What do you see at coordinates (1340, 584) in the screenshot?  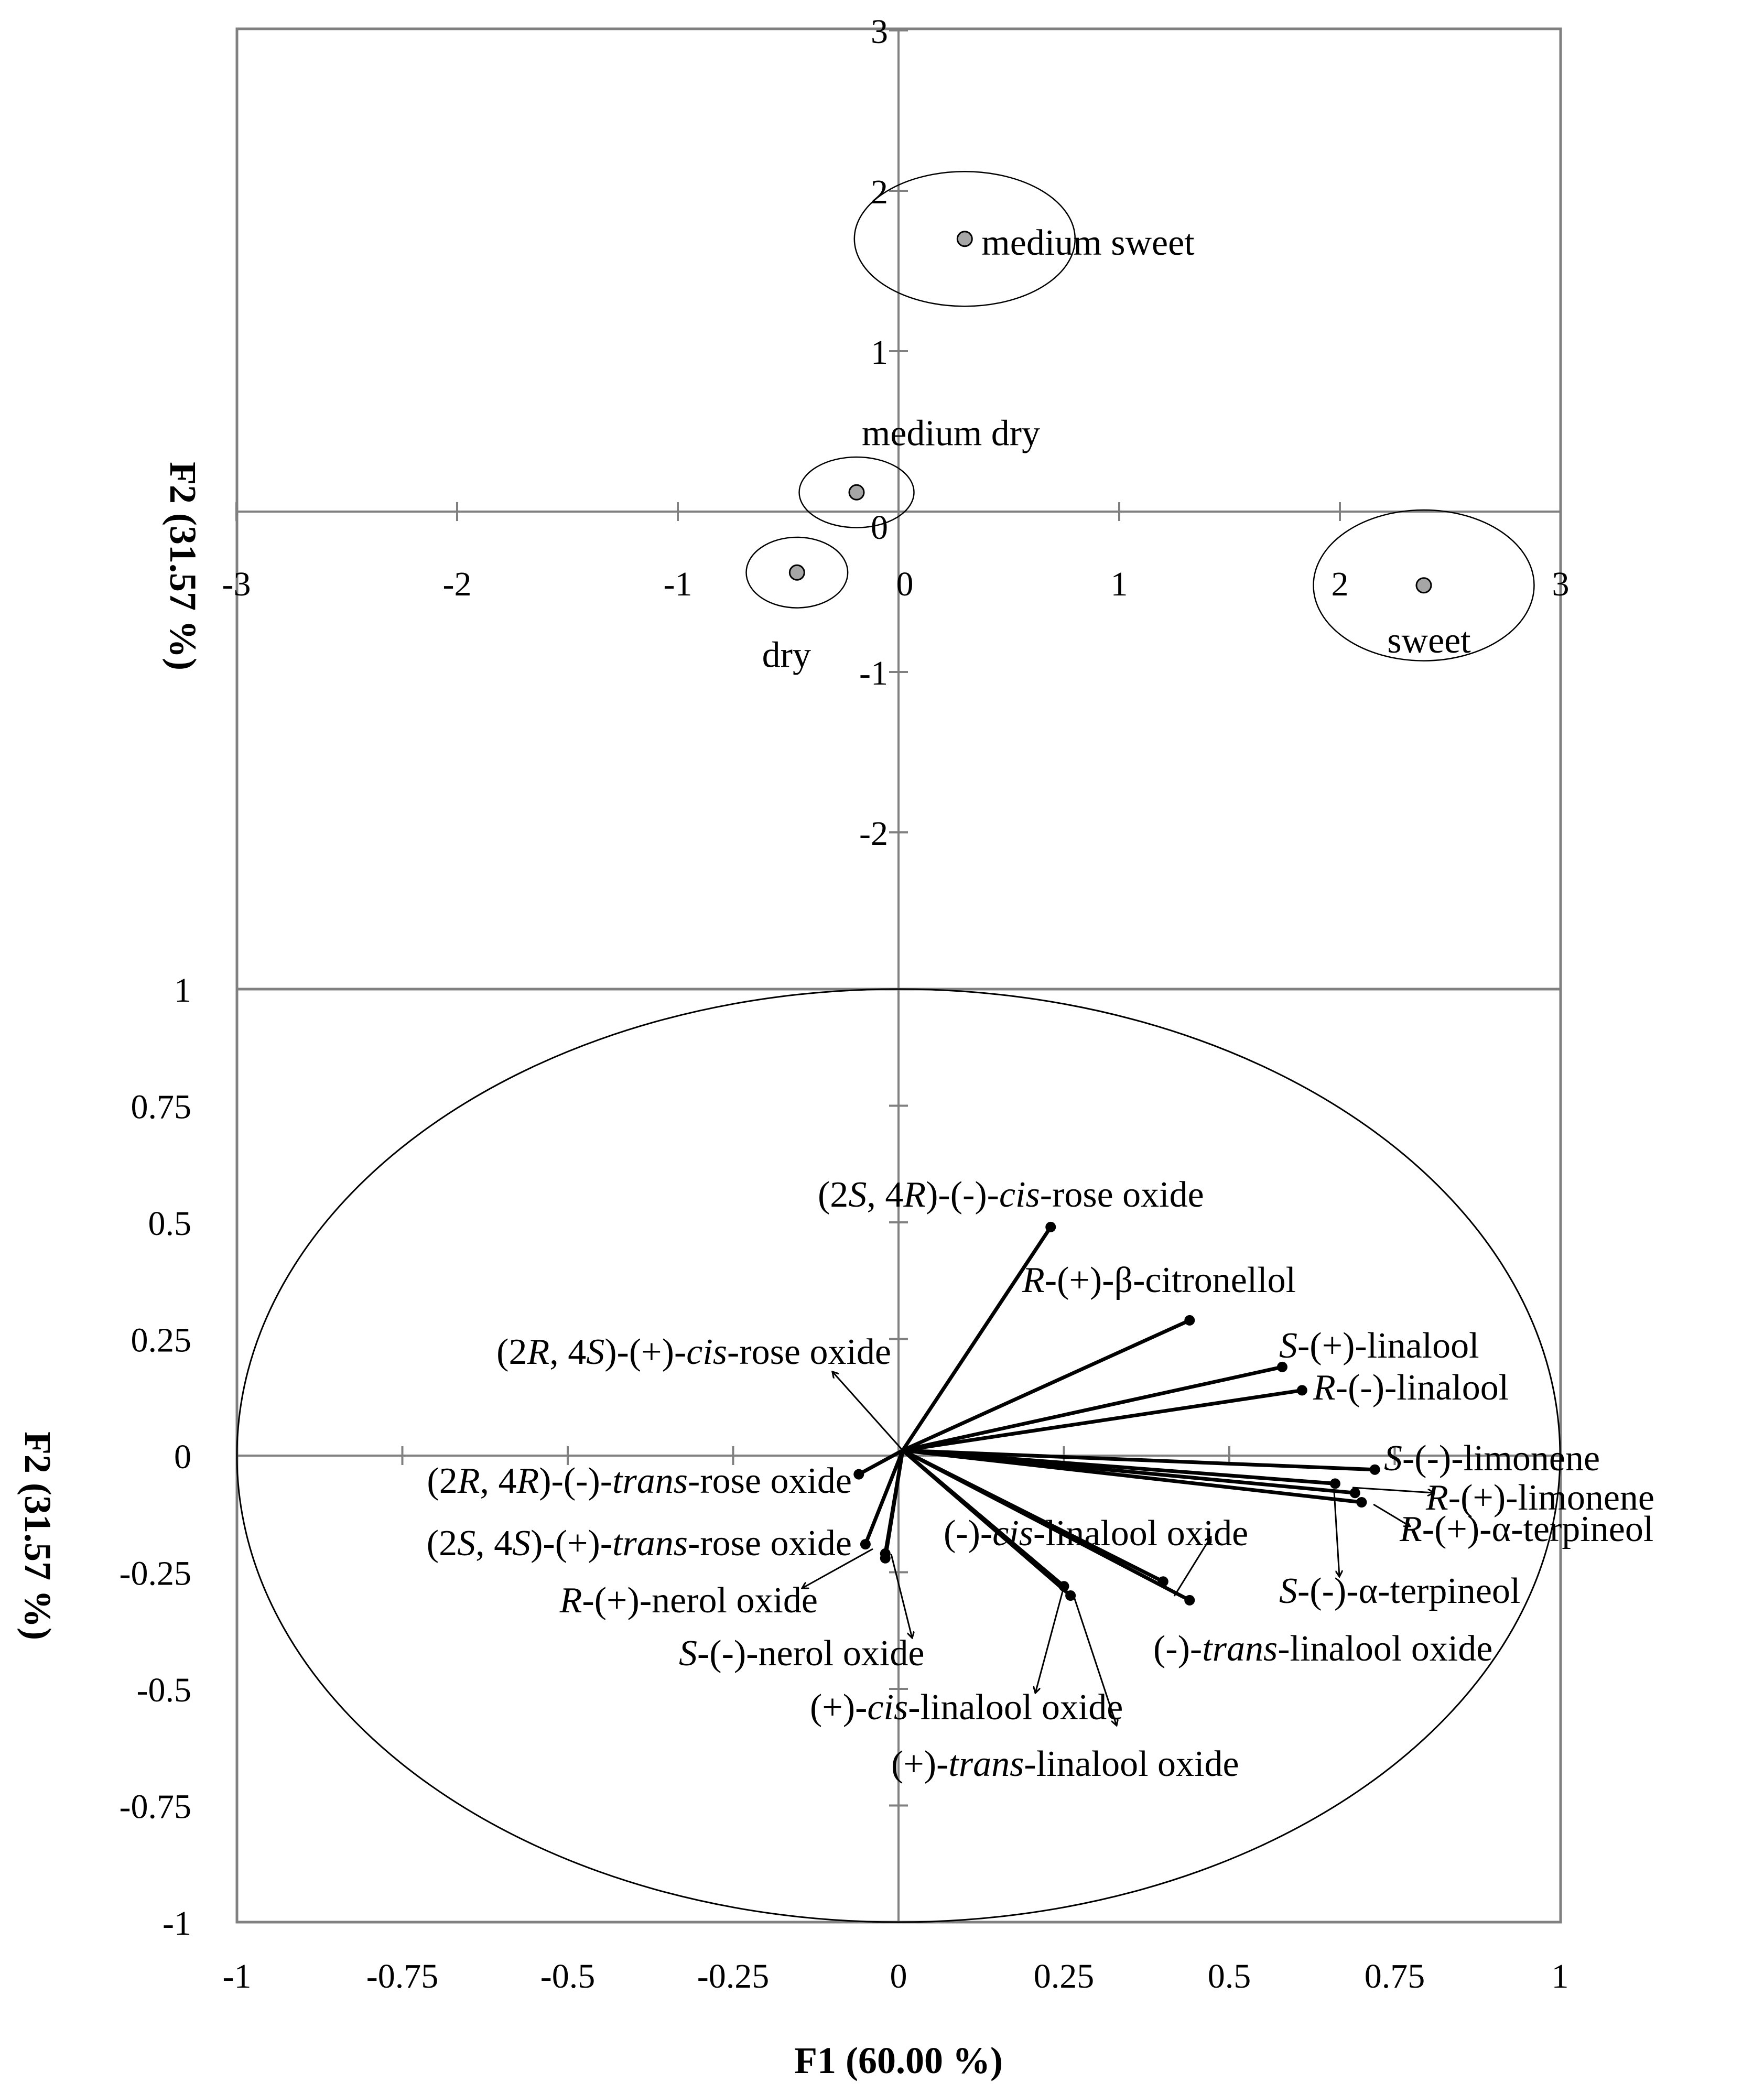 I see `top-x-tick-label: 2` at bounding box center [1340, 584].